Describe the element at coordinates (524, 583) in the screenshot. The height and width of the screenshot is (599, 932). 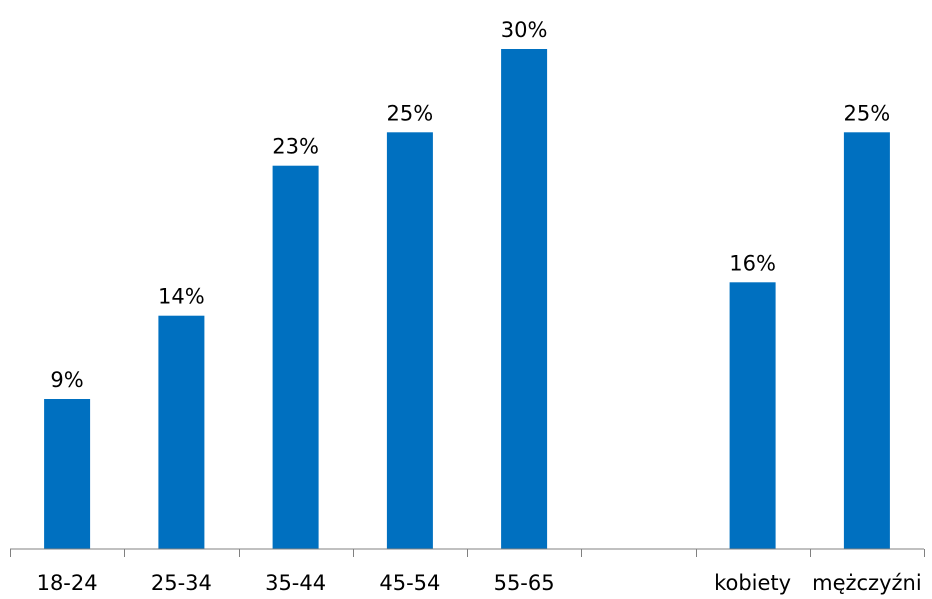
I see `x-tick-label-55-65: 55-65` at that location.